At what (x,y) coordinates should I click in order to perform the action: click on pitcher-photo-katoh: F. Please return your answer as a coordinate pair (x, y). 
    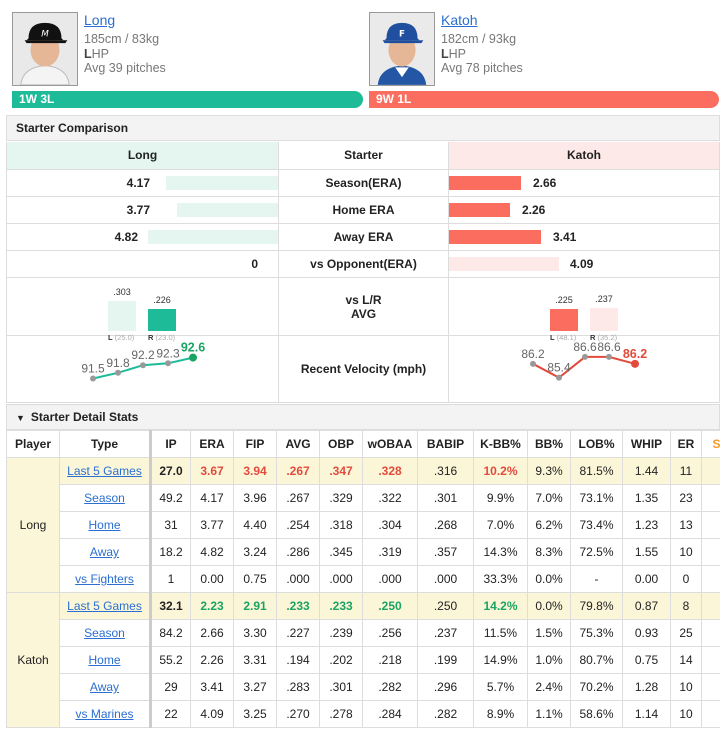
    Looking at the image, I should click on (402, 49).